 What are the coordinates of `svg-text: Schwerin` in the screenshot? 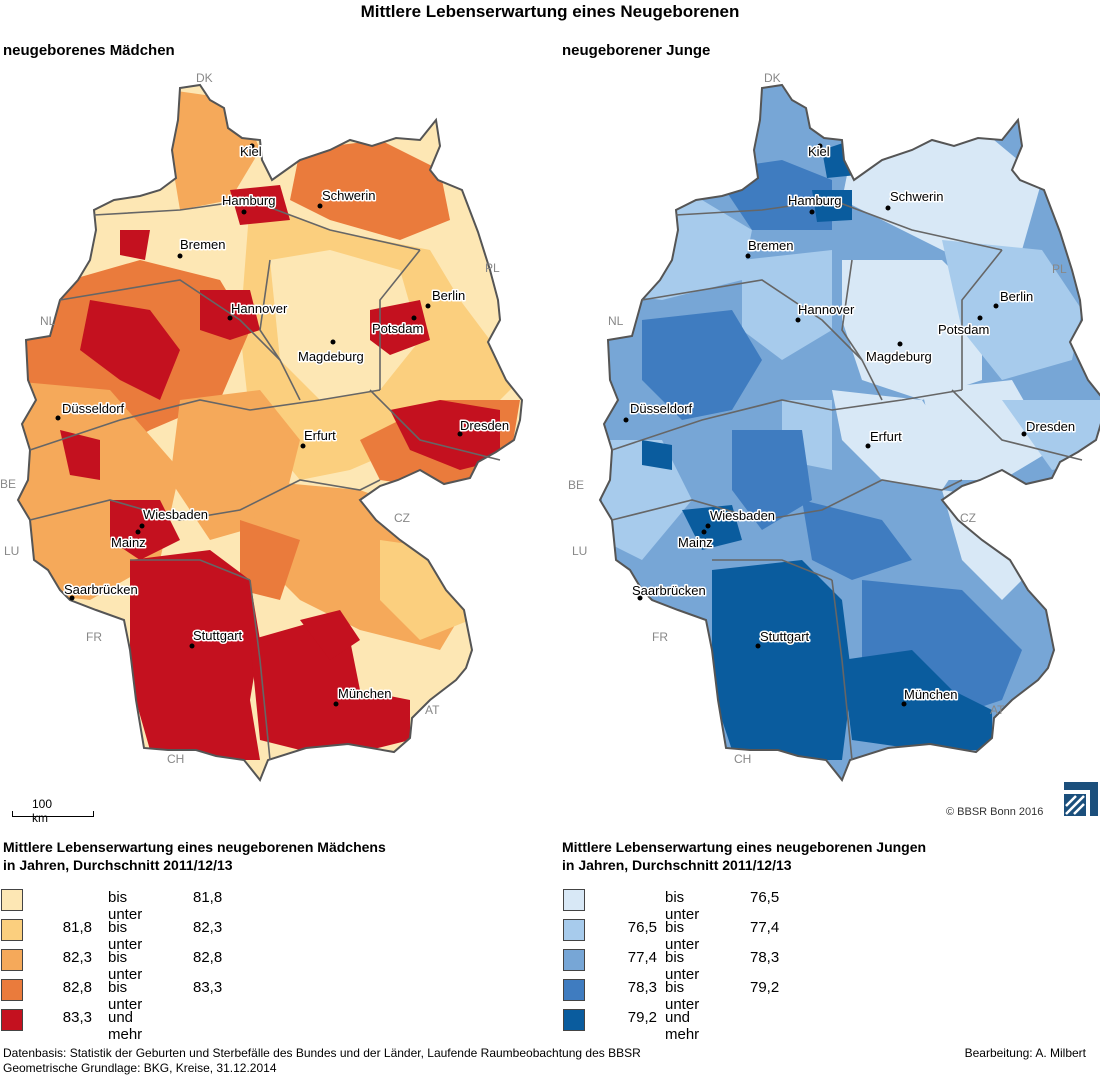 It's located at (348, 195).